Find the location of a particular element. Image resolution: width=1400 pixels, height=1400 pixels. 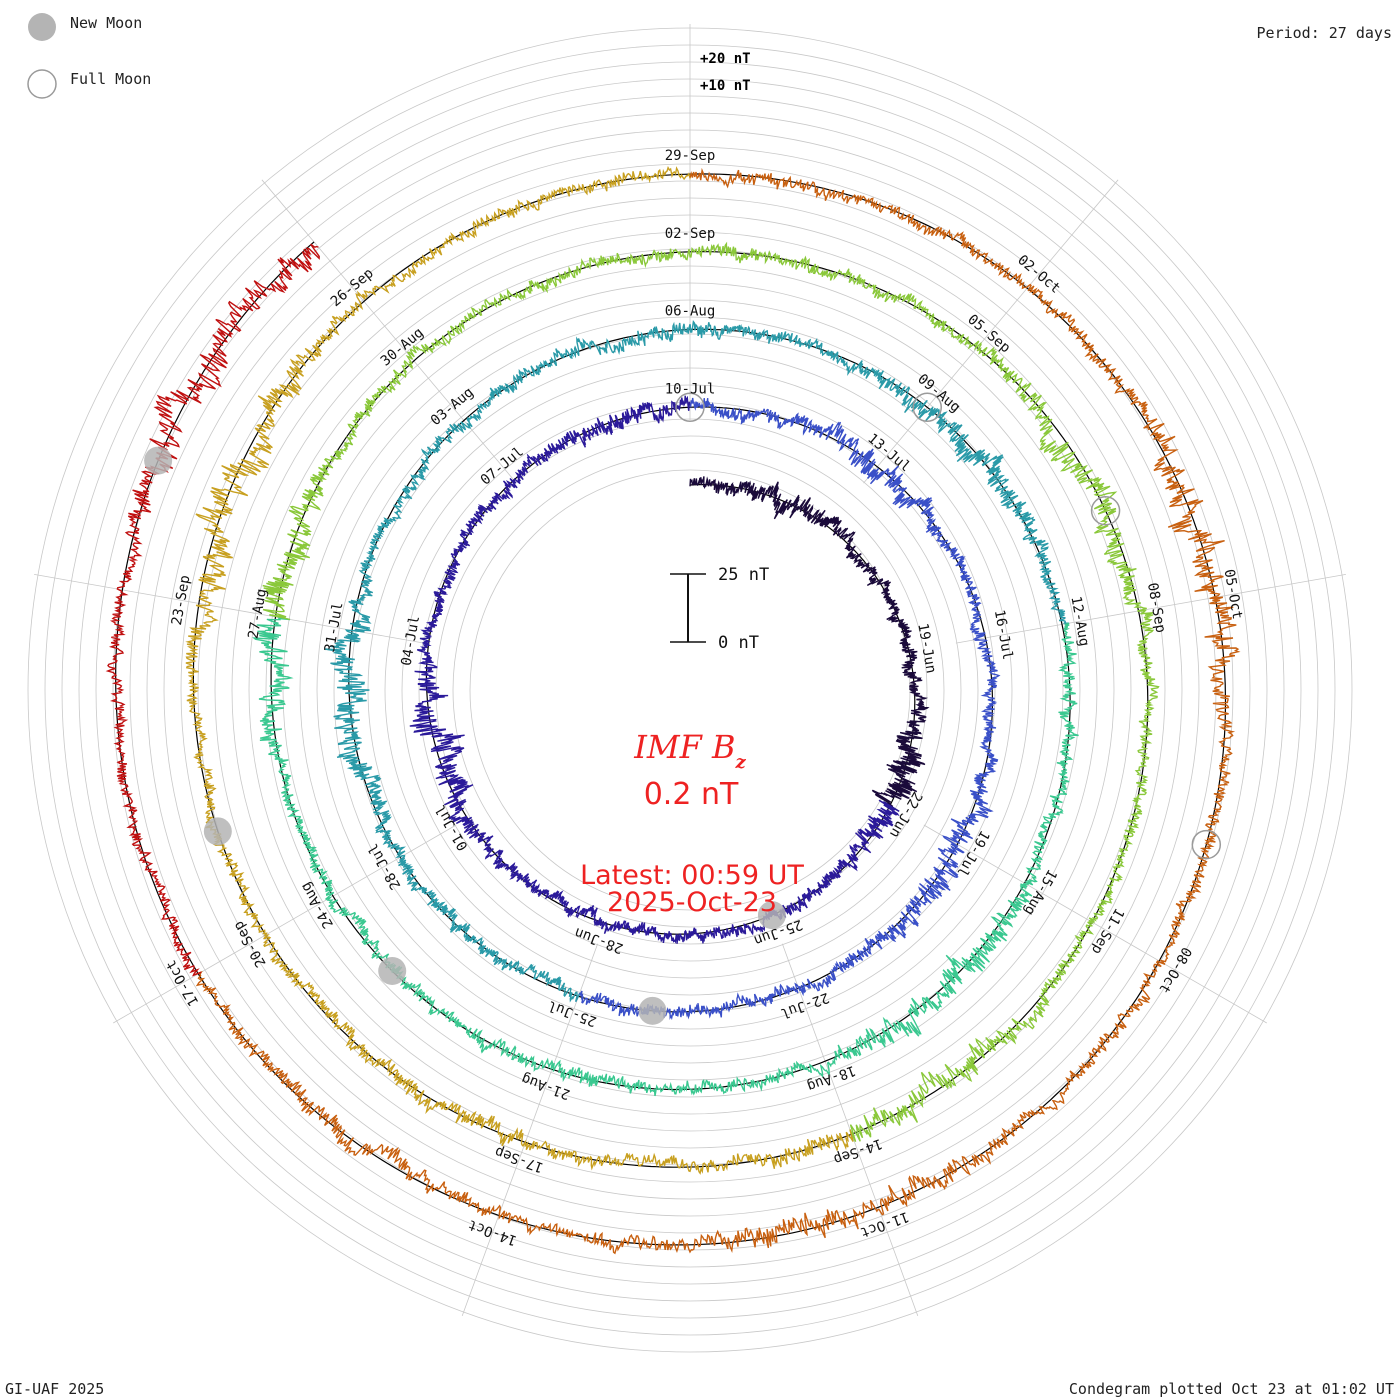

latest-date: 2025-Oct-23 is located at coordinates (692, 902).